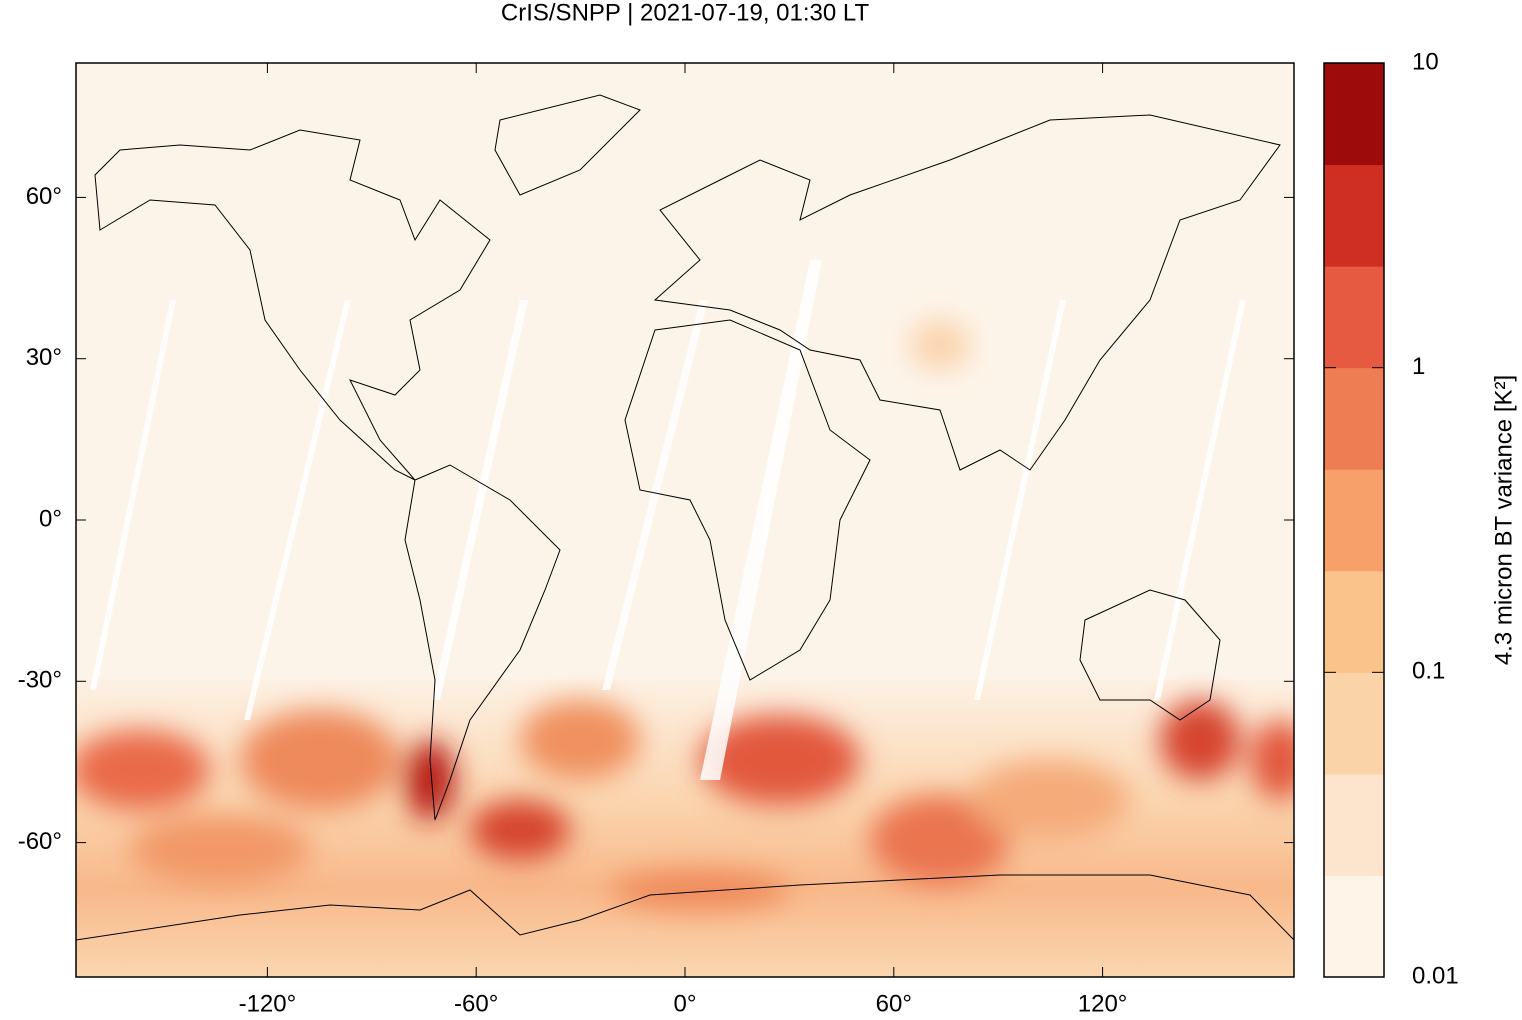 The width and height of the screenshot is (1522, 1020). What do you see at coordinates (1428, 671) in the screenshot?
I see `colorbar-tick-label: 0.1` at bounding box center [1428, 671].